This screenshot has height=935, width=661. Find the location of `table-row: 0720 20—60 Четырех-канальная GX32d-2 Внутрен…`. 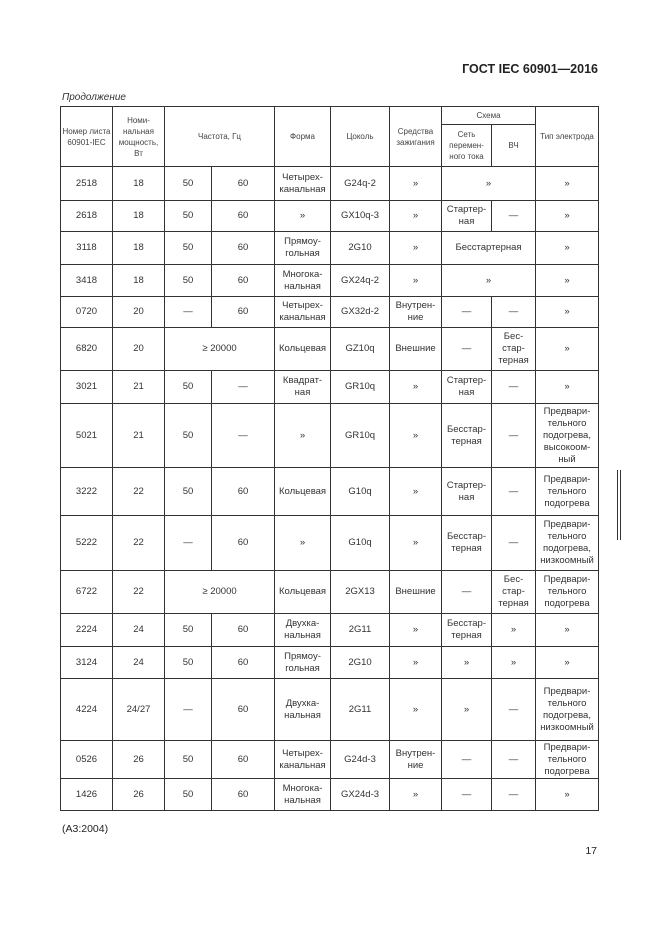

table-row: 0720 20—60 Четырех-канальная GX32d-2 Внутрен… is located at coordinates (330, 312).